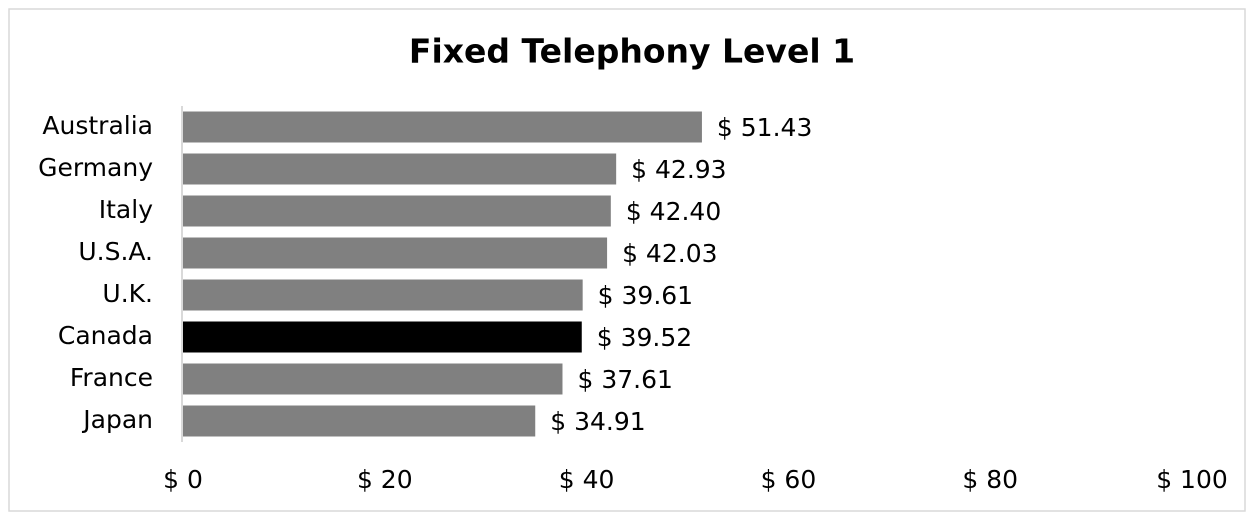 The image size is (1254, 512). I want to click on y-tick-label: France, so click(111, 377).